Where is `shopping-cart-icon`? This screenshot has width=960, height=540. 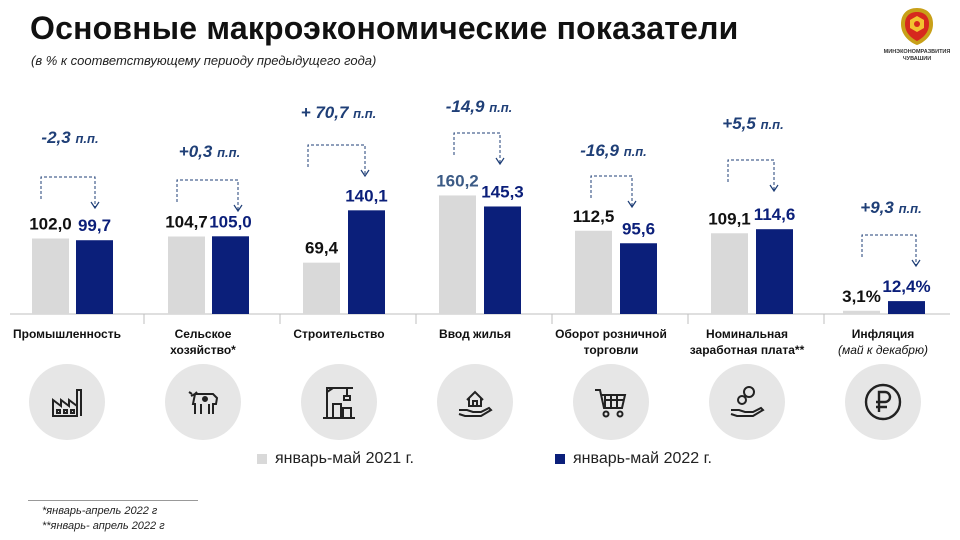 shopping-cart-icon is located at coordinates (611, 402).